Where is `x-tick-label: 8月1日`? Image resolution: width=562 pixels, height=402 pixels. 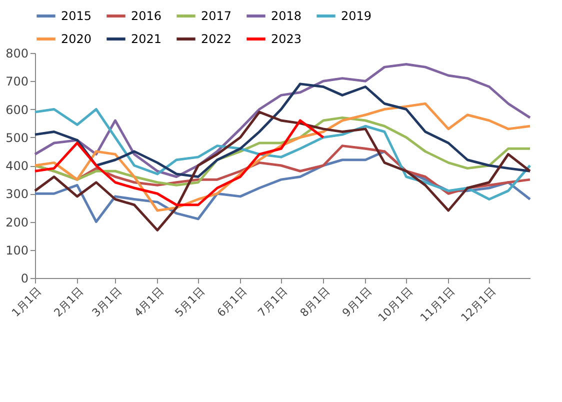
x-tick-label: 8月1日 is located at coordinates (315, 302).